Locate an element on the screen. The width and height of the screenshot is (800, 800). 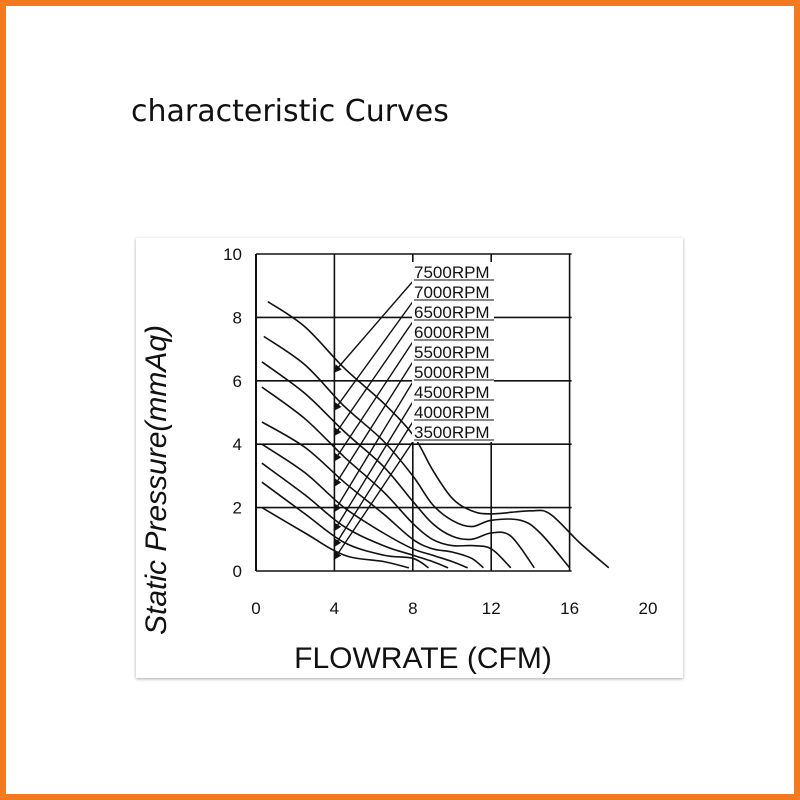
legend-label-5000rpm: 5000RPM is located at coordinates (452, 372).